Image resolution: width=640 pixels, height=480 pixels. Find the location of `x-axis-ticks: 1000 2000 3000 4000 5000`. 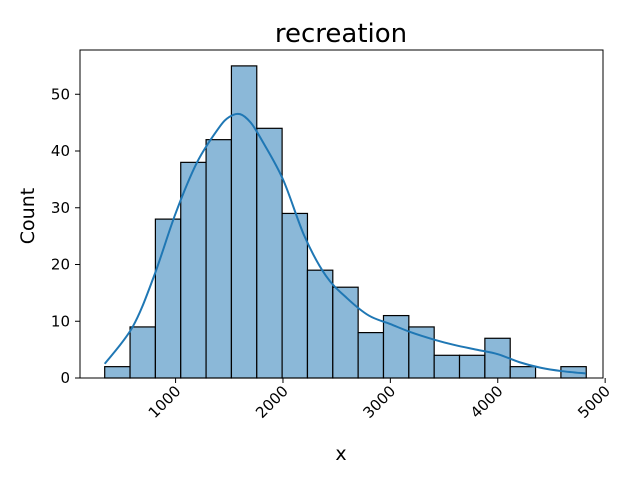

x-axis-ticks: 1000 2000 3000 4000 5000 is located at coordinates (379, 400).